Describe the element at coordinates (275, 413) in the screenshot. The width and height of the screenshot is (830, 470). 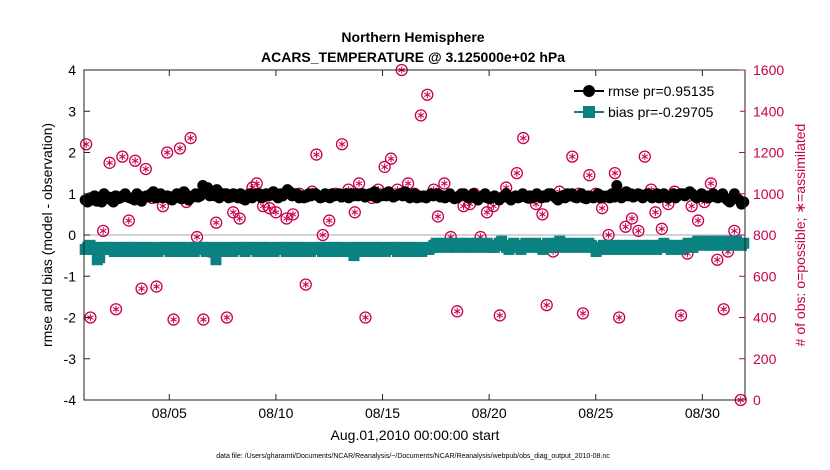
I see `x-tick-label: 08/10` at that location.